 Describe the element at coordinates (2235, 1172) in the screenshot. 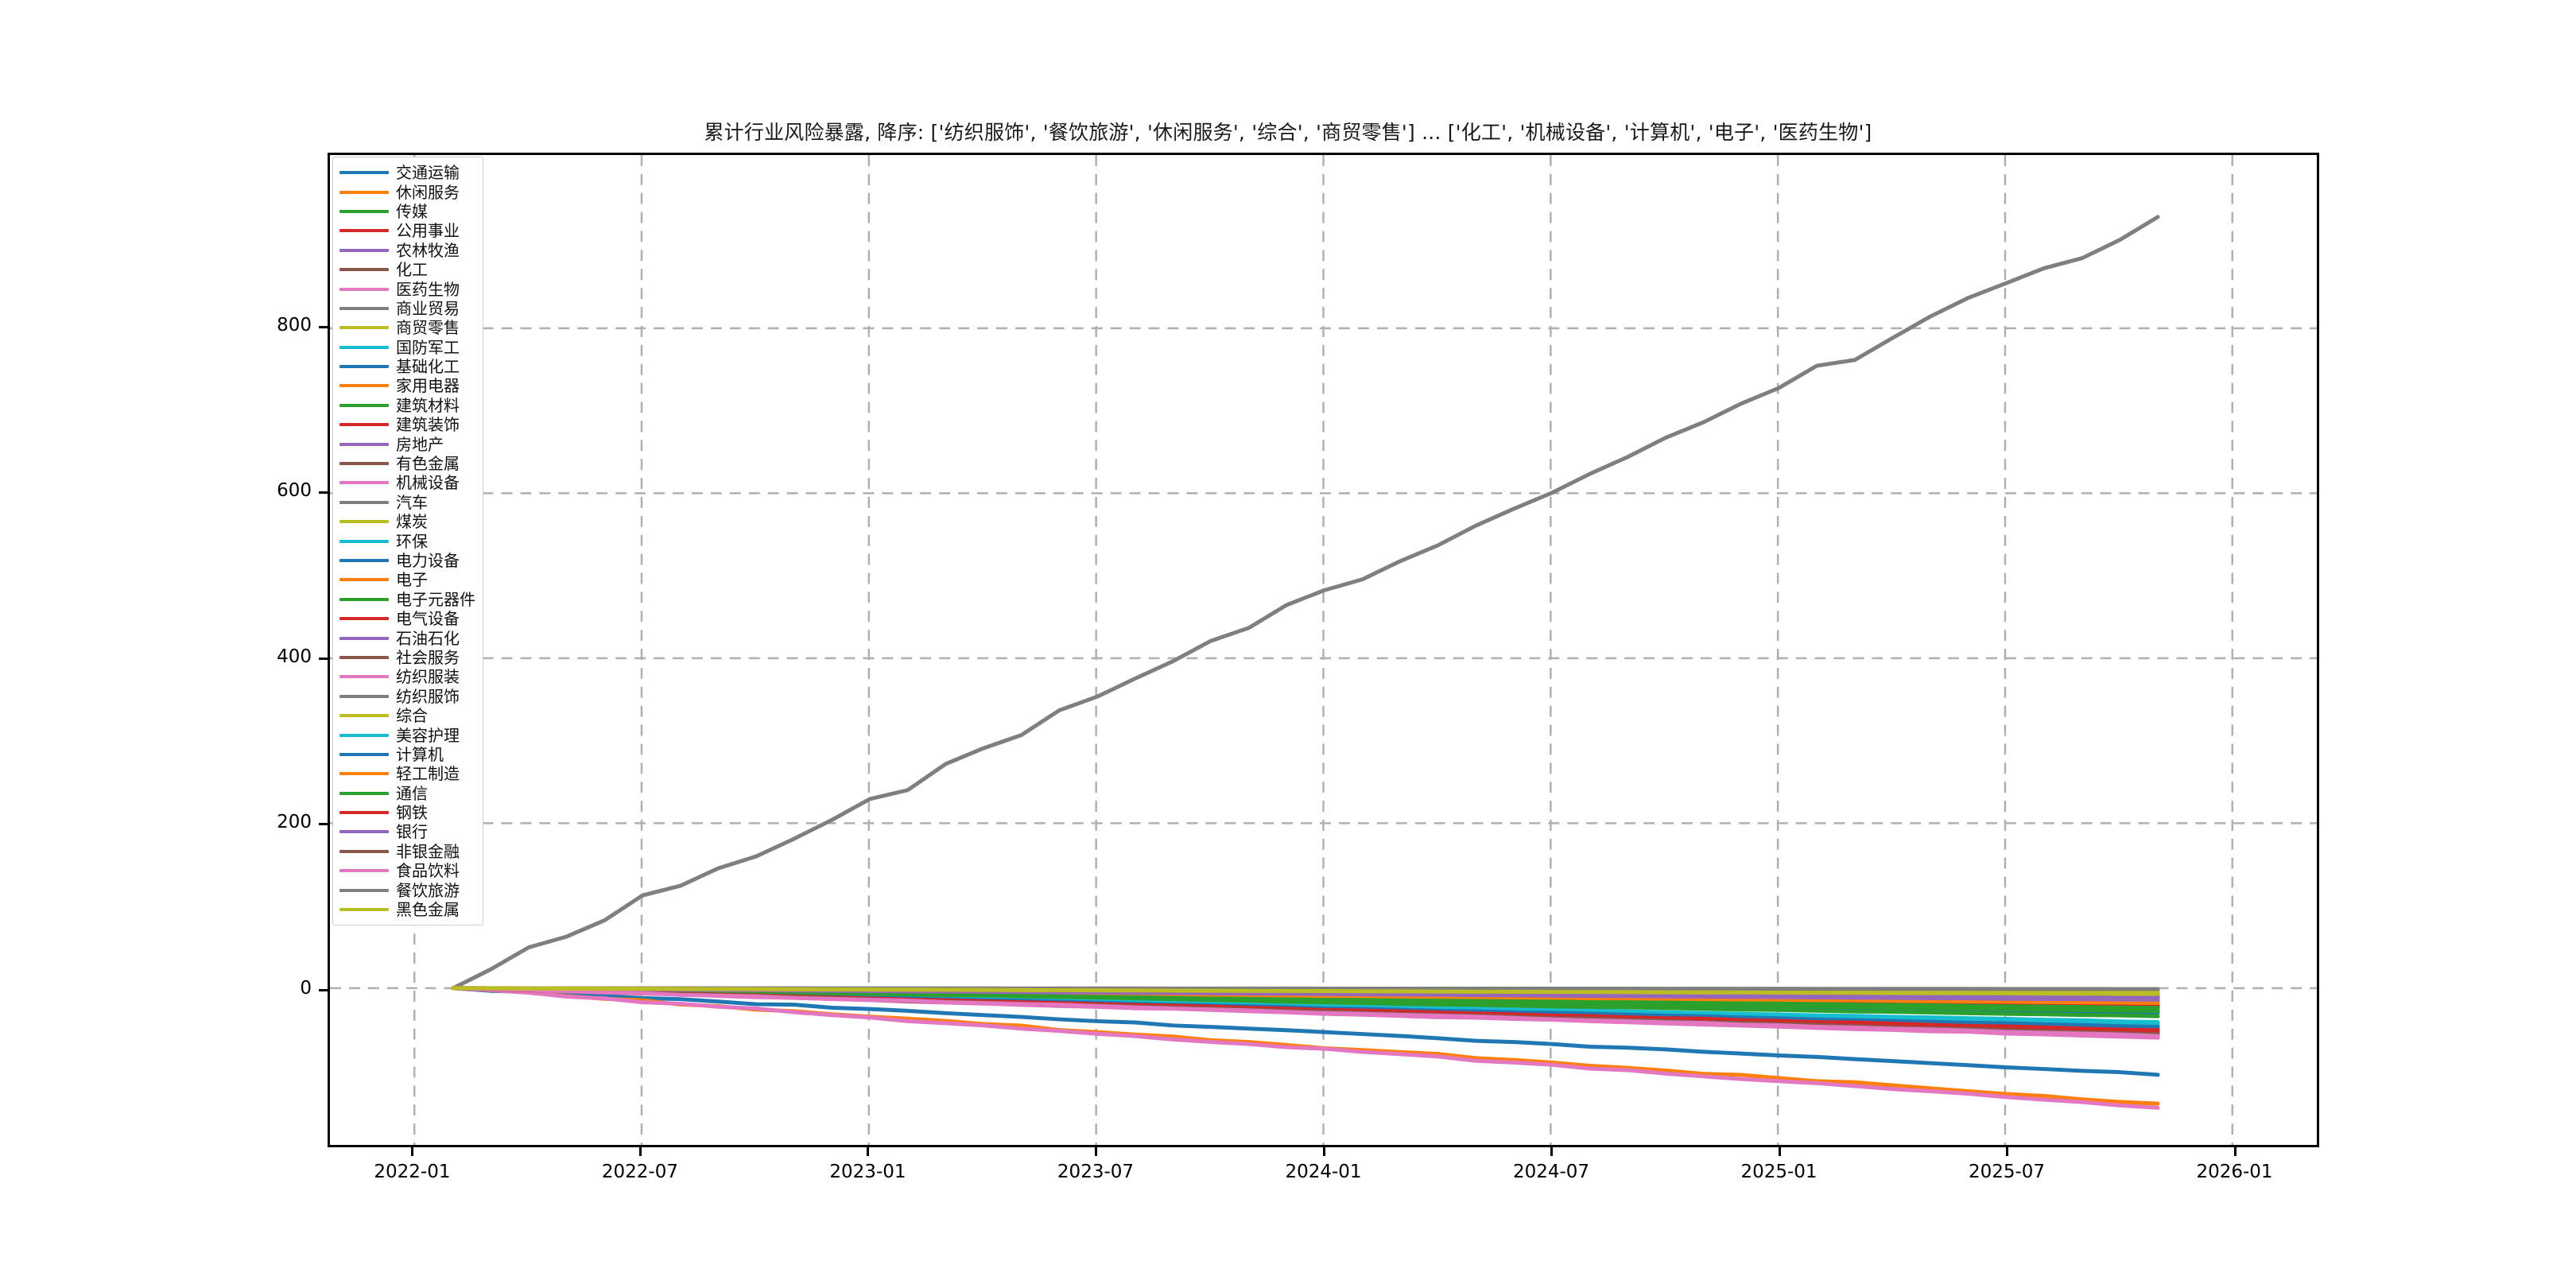

I see `x-axis-tick-label: 2026-01` at that location.